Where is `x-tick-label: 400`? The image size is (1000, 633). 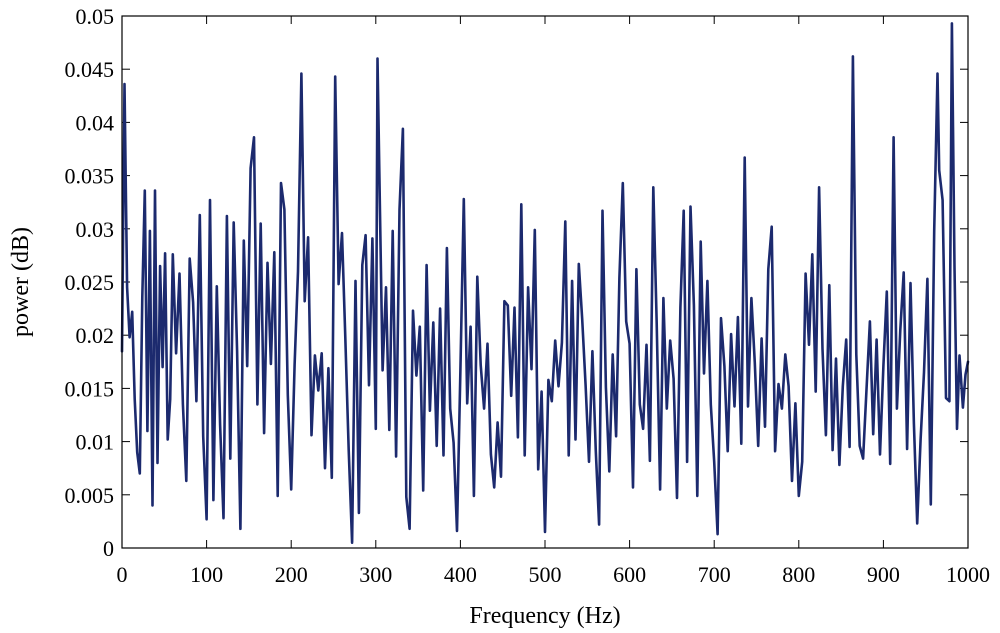
x-tick-label: 400 is located at coordinates (460, 574).